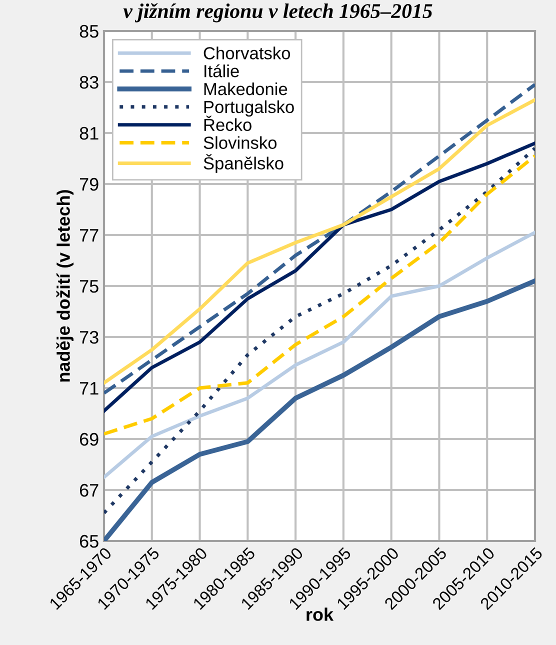  Describe the element at coordinates (240, 142) in the screenshot. I see `legend-label: Slovinsko` at that location.